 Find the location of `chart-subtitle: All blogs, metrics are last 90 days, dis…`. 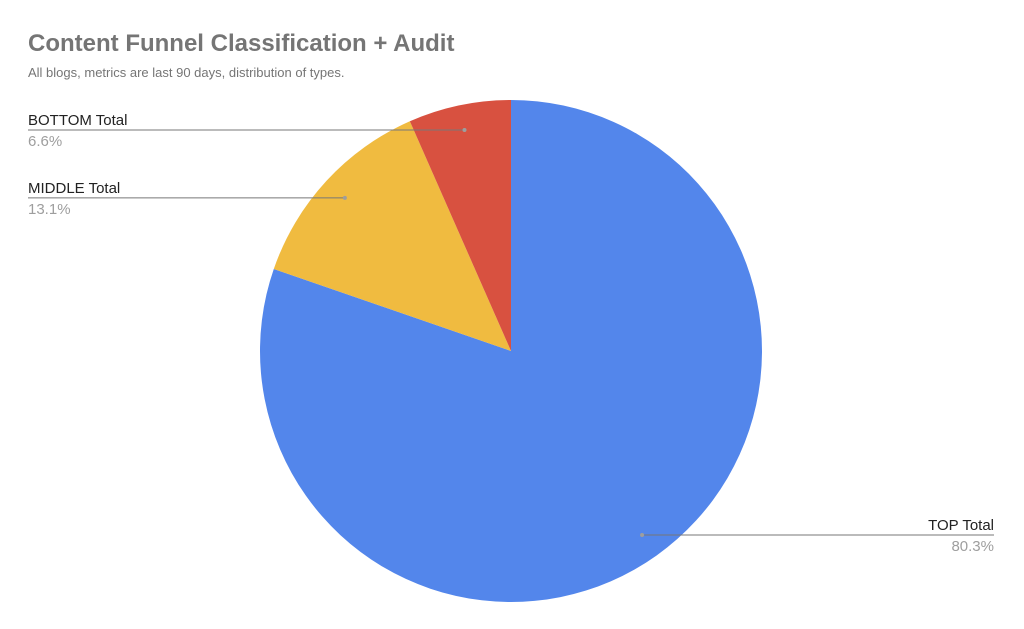

chart-subtitle: All blogs, metrics are last 90 days, dis… is located at coordinates (186, 72).